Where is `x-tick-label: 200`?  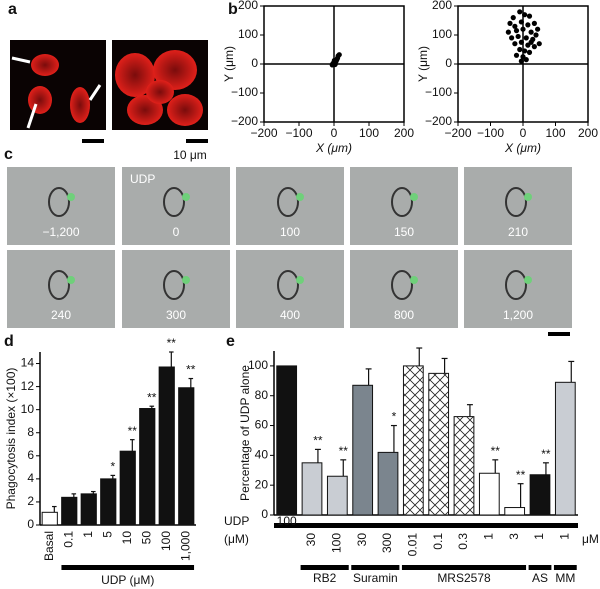 x-tick-label: 200 is located at coordinates (588, 133).